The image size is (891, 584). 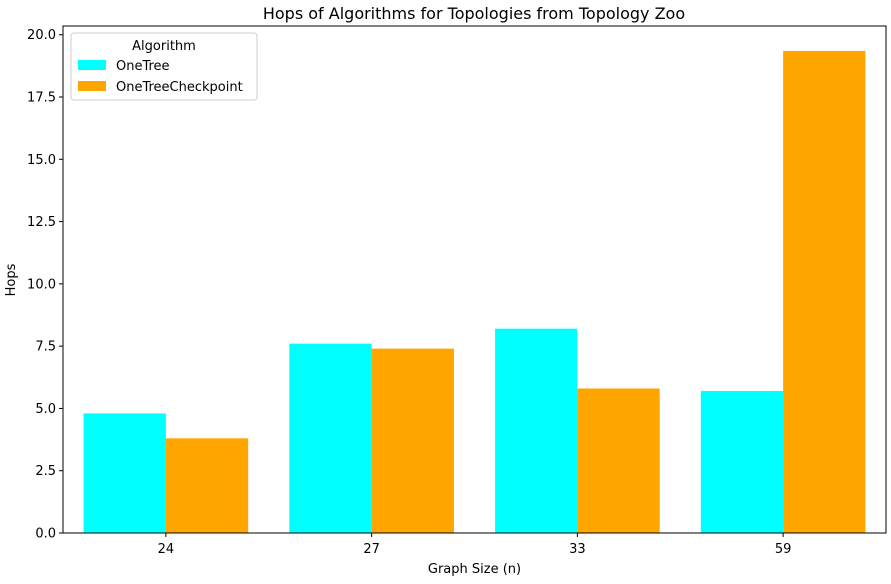 What do you see at coordinates (41, 284) in the screenshot?
I see `y-tick-label-10.0: 10.0` at bounding box center [41, 284].